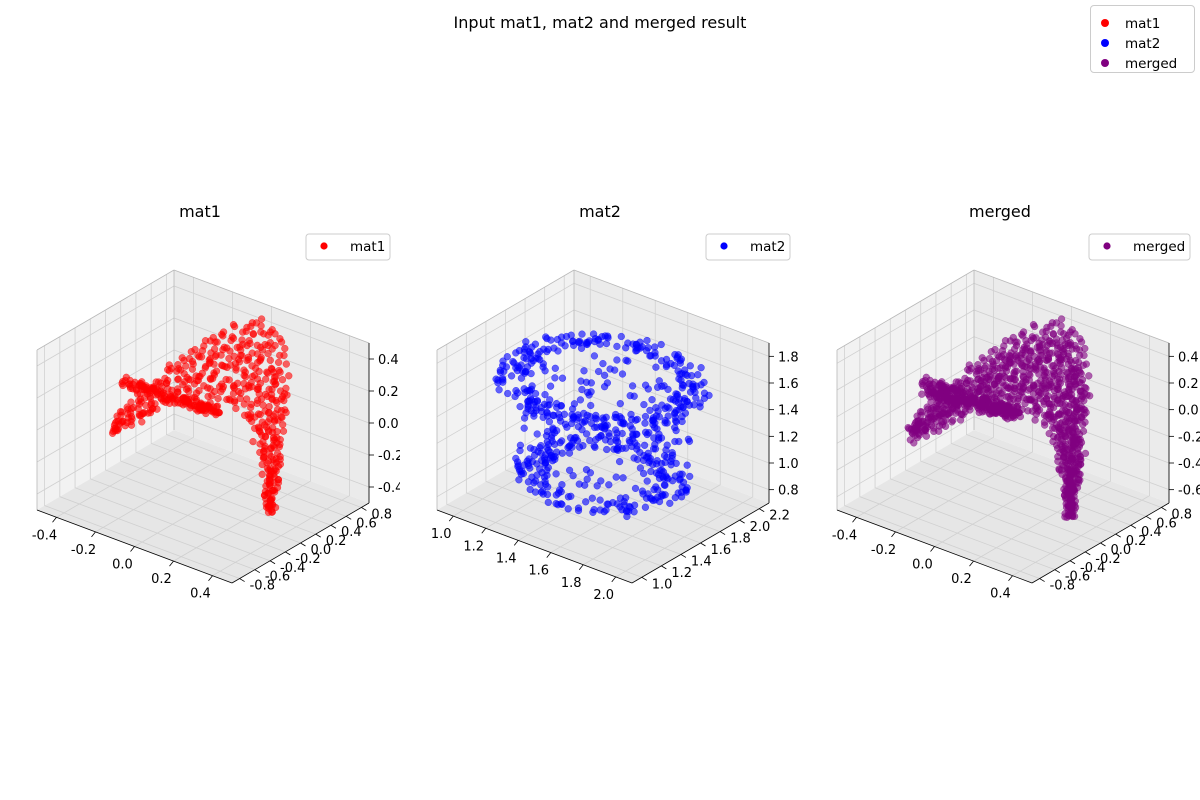  Describe the element at coordinates (1000, 211) in the screenshot. I see `subplot-title: merged` at that location.